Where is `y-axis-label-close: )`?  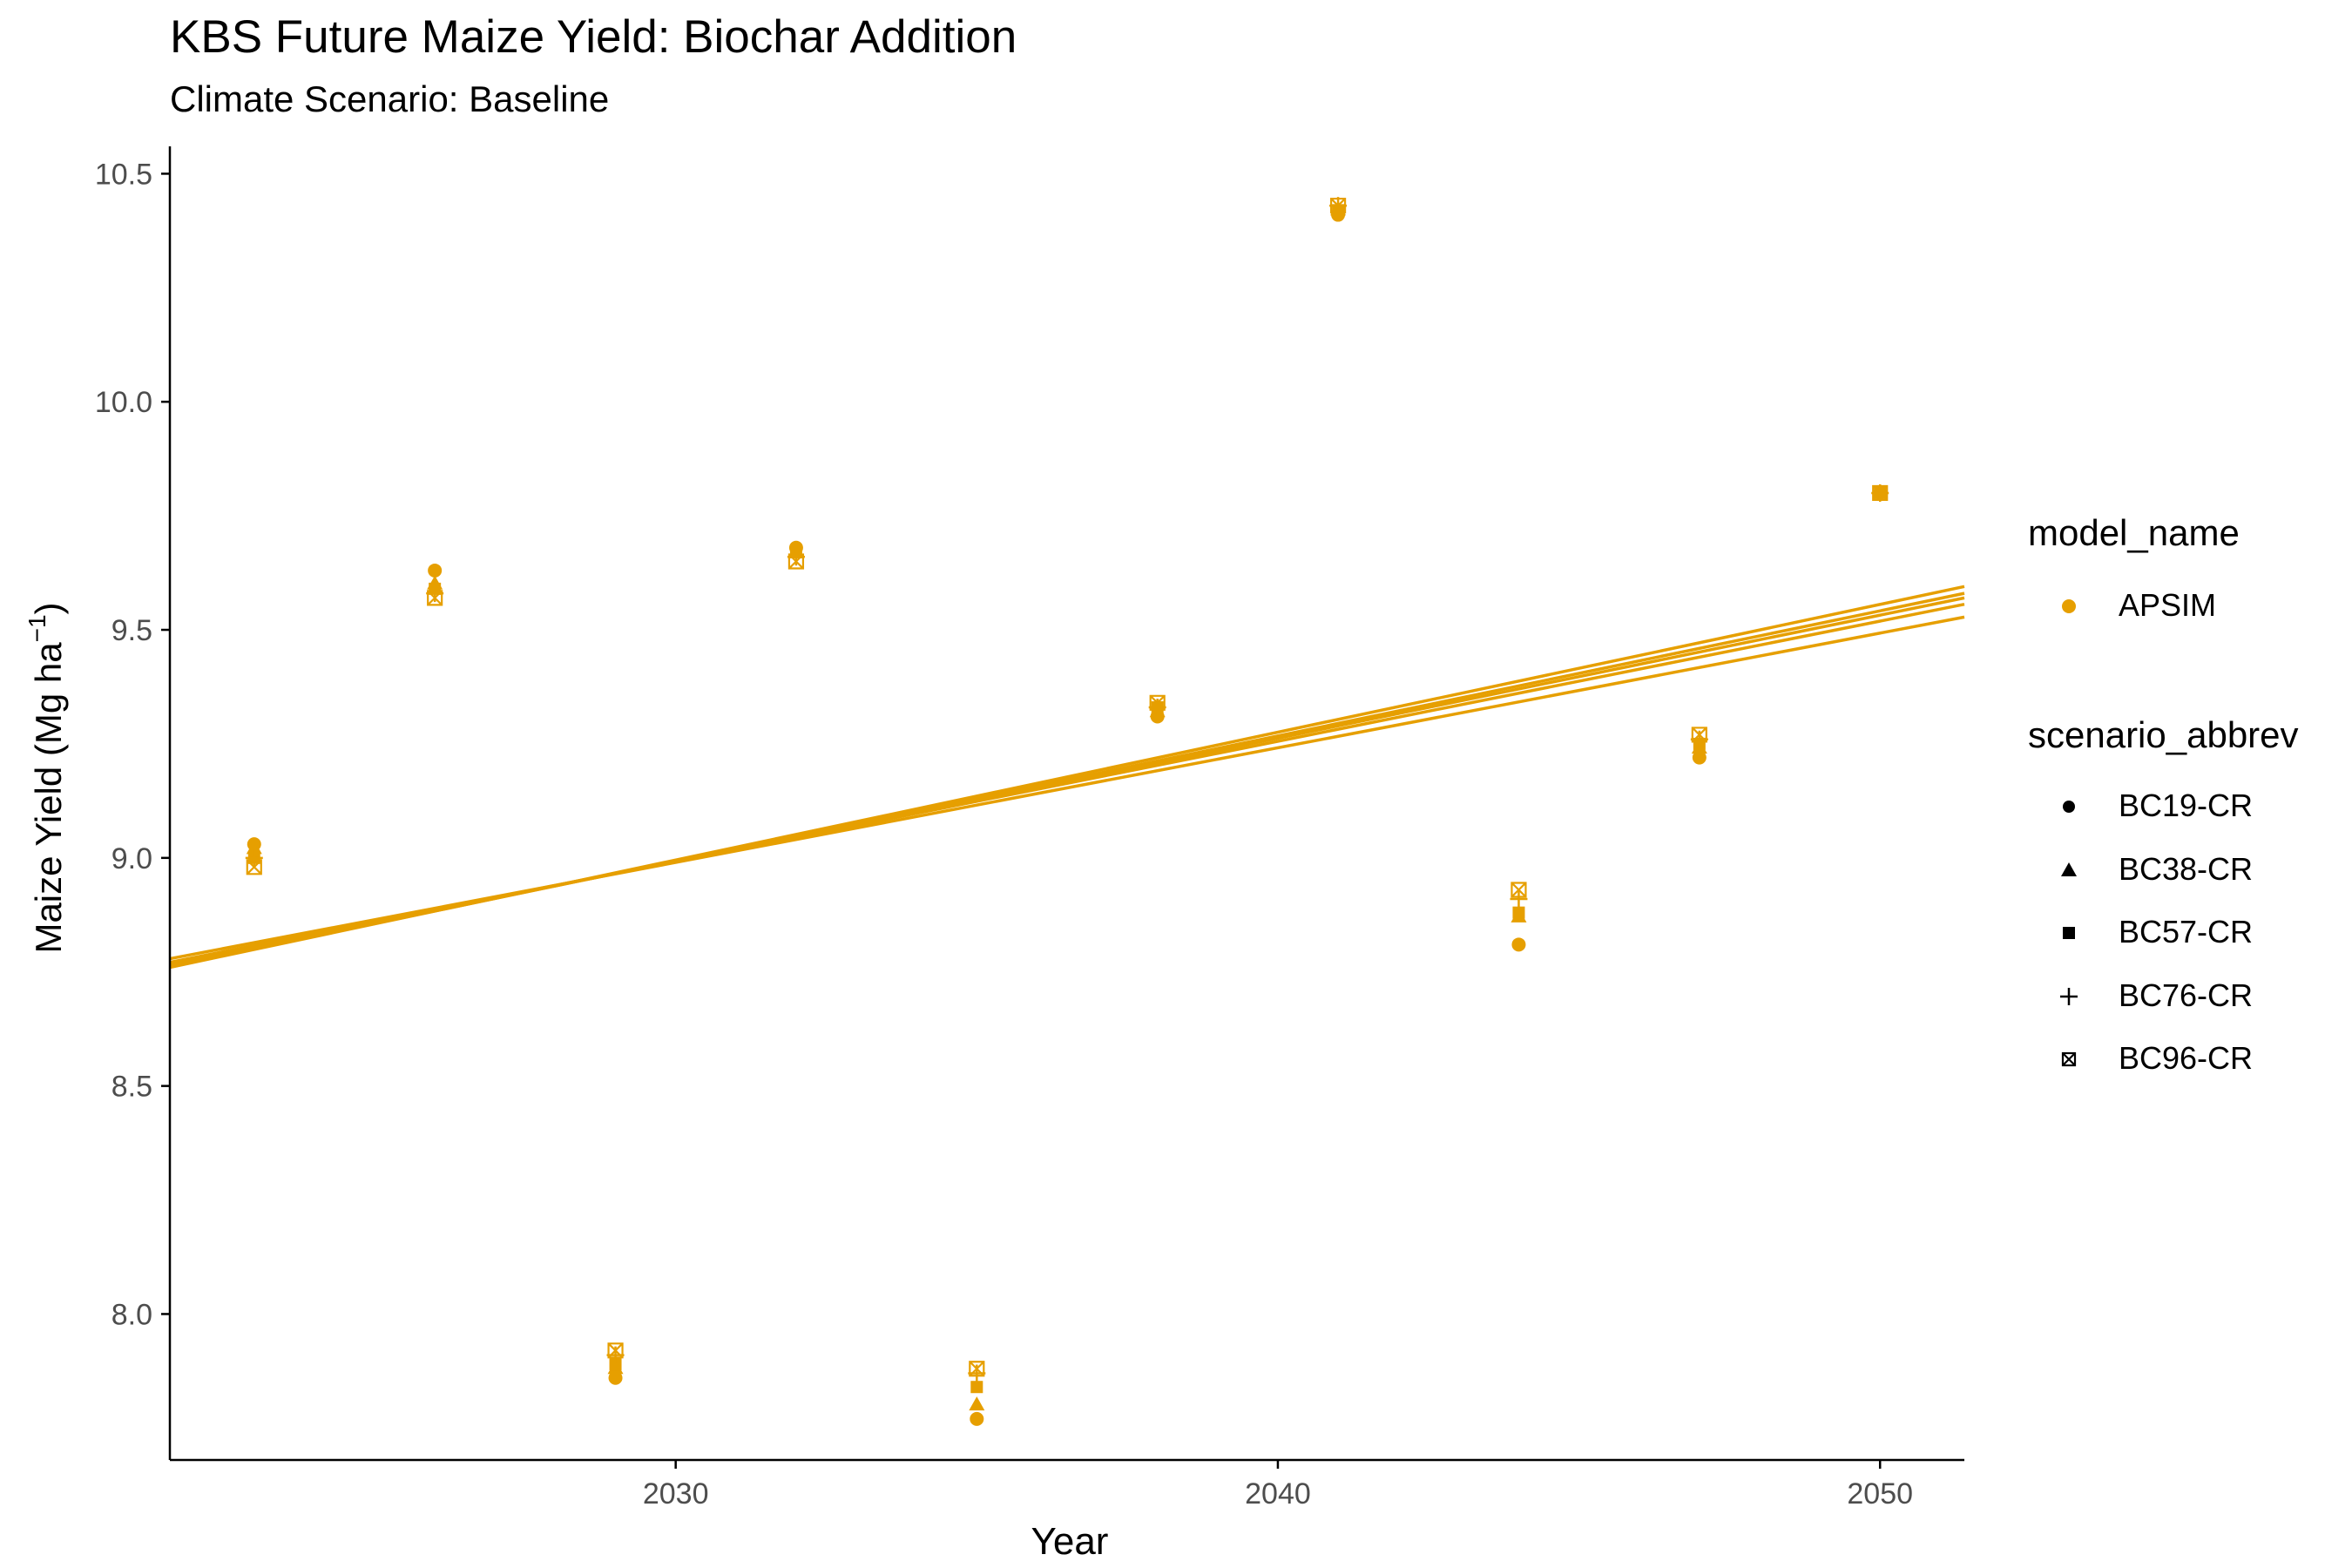 y-axis-label-close: ) is located at coordinates (48, 608).